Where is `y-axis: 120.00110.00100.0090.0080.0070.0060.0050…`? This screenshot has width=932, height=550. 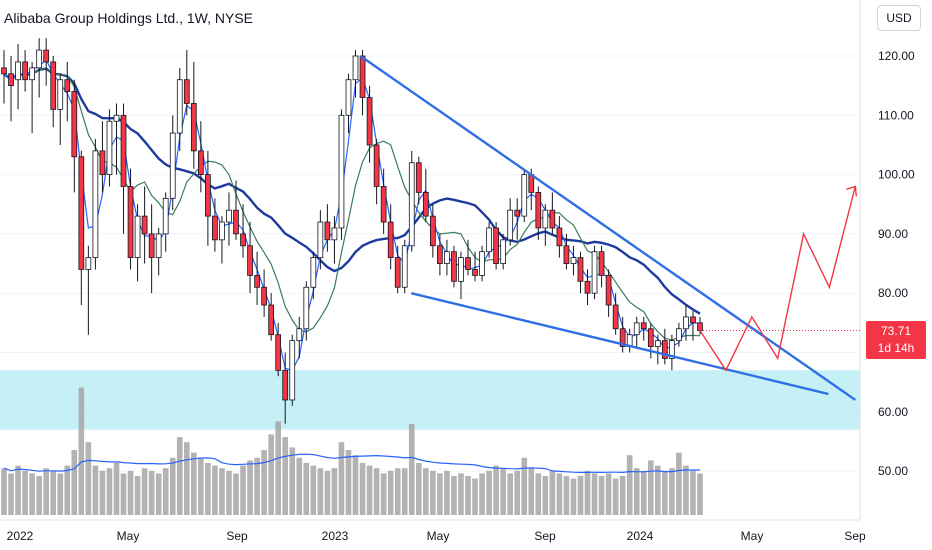 y-axis: 120.00110.00100.0090.0080.0070.0060.0050… is located at coordinates (896, 263).